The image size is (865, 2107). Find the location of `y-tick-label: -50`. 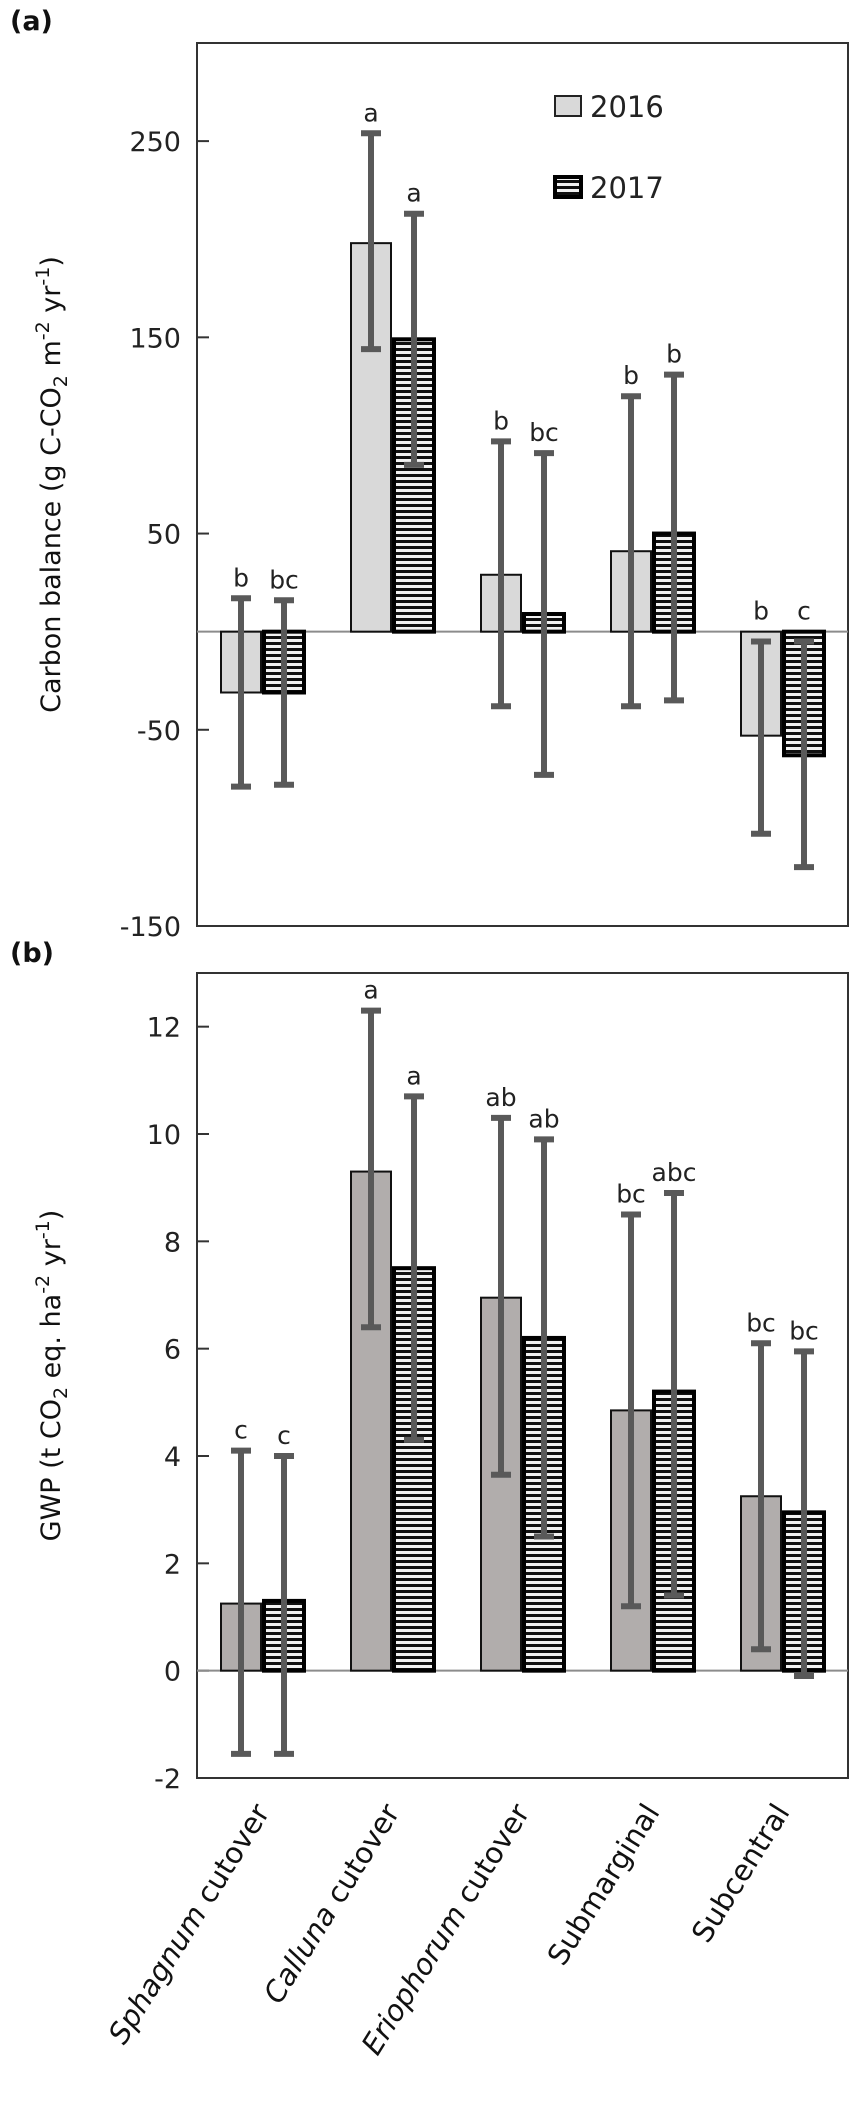

y-tick-label: -50 is located at coordinates (159, 731).